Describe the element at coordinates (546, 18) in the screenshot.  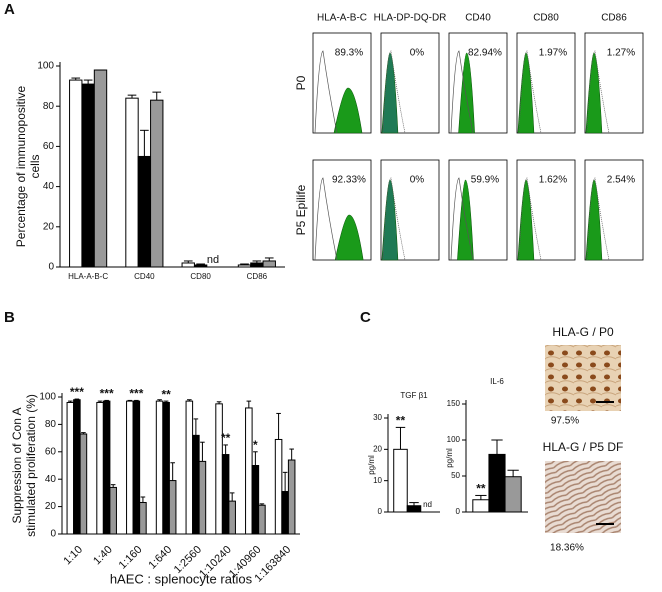
I see `column-header: CD80` at that location.